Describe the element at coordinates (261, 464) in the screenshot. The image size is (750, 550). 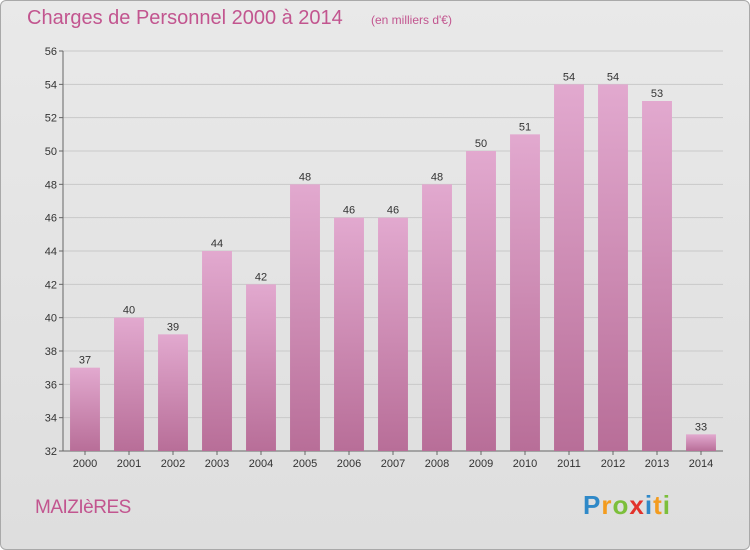
I see `x-tick-label: 2004` at that location.